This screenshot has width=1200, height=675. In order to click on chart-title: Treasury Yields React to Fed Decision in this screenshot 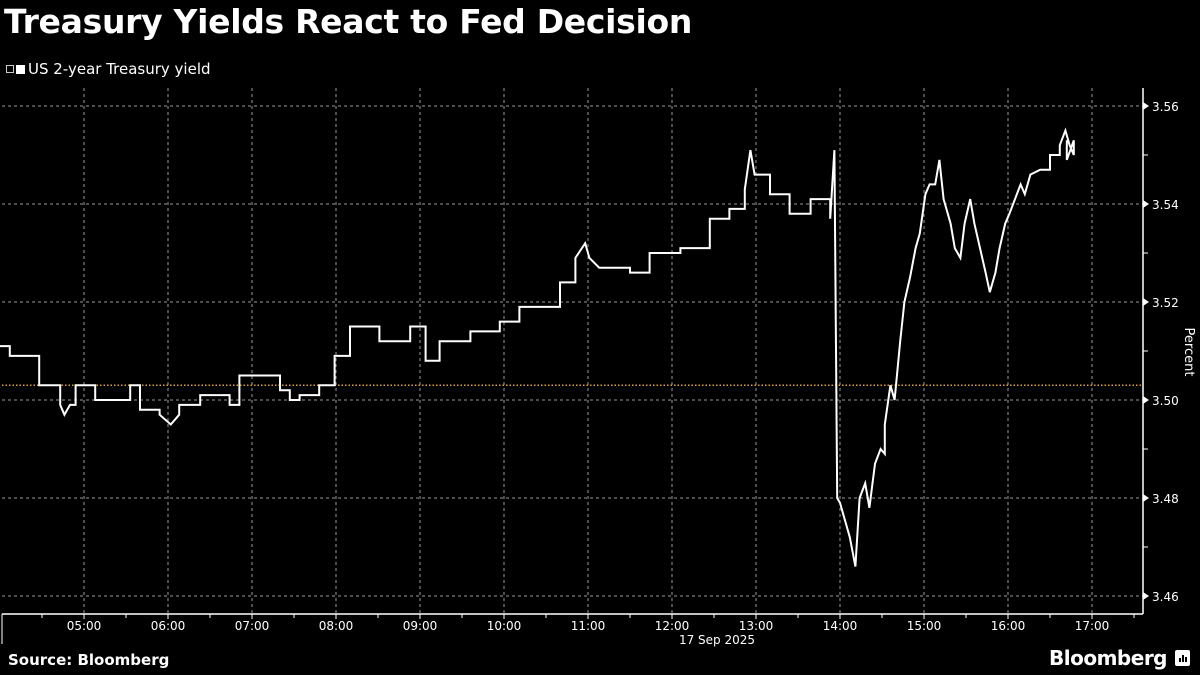, I will do `click(348, 21)`.